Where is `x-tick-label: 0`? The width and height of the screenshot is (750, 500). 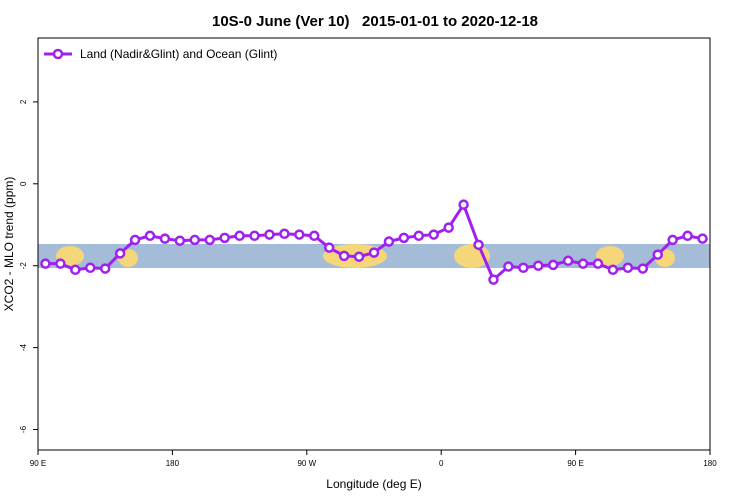
x-tick-label: 0 is located at coordinates (441, 463).